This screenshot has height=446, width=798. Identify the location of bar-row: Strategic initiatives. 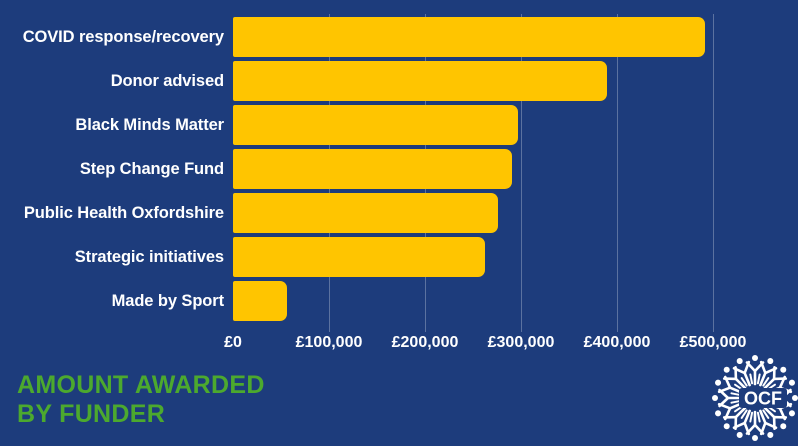
(399, 257).